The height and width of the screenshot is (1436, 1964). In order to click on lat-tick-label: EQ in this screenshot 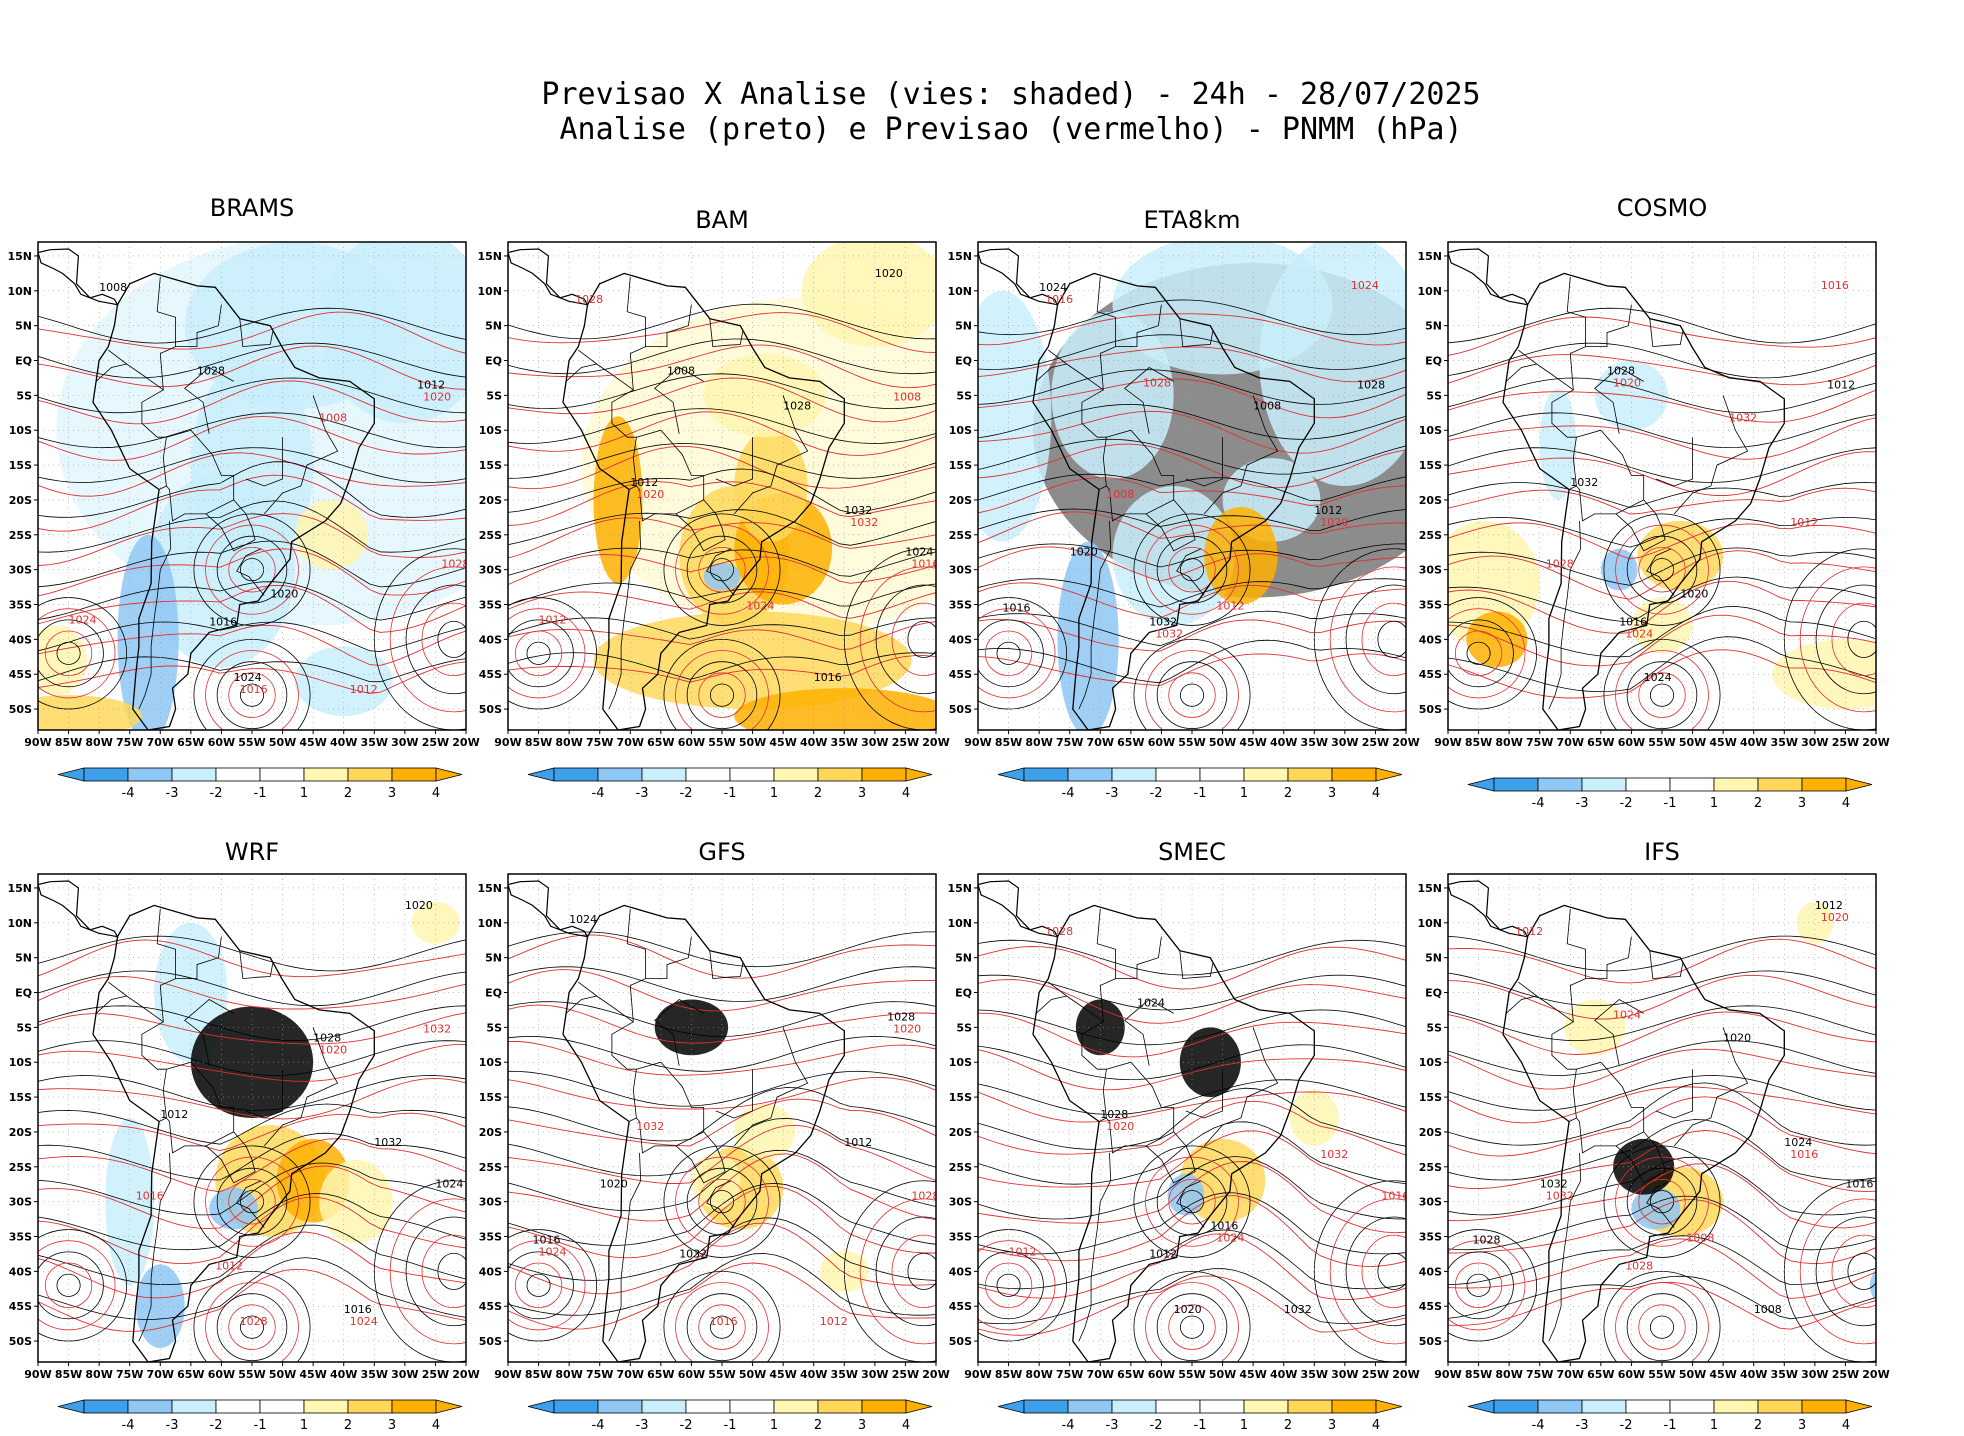, I will do `click(963, 361)`.